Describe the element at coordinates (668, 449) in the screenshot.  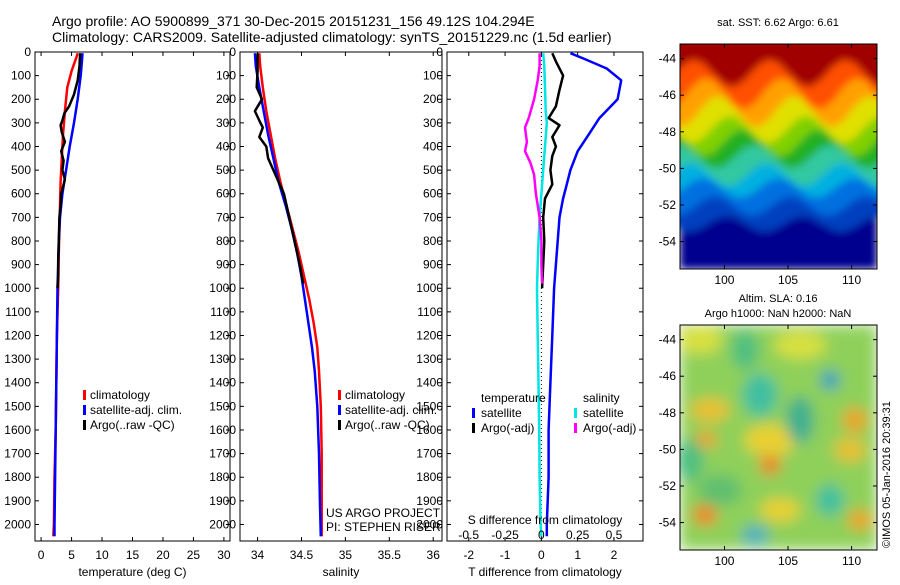
I see `map-y-tick-label: -50` at that location.